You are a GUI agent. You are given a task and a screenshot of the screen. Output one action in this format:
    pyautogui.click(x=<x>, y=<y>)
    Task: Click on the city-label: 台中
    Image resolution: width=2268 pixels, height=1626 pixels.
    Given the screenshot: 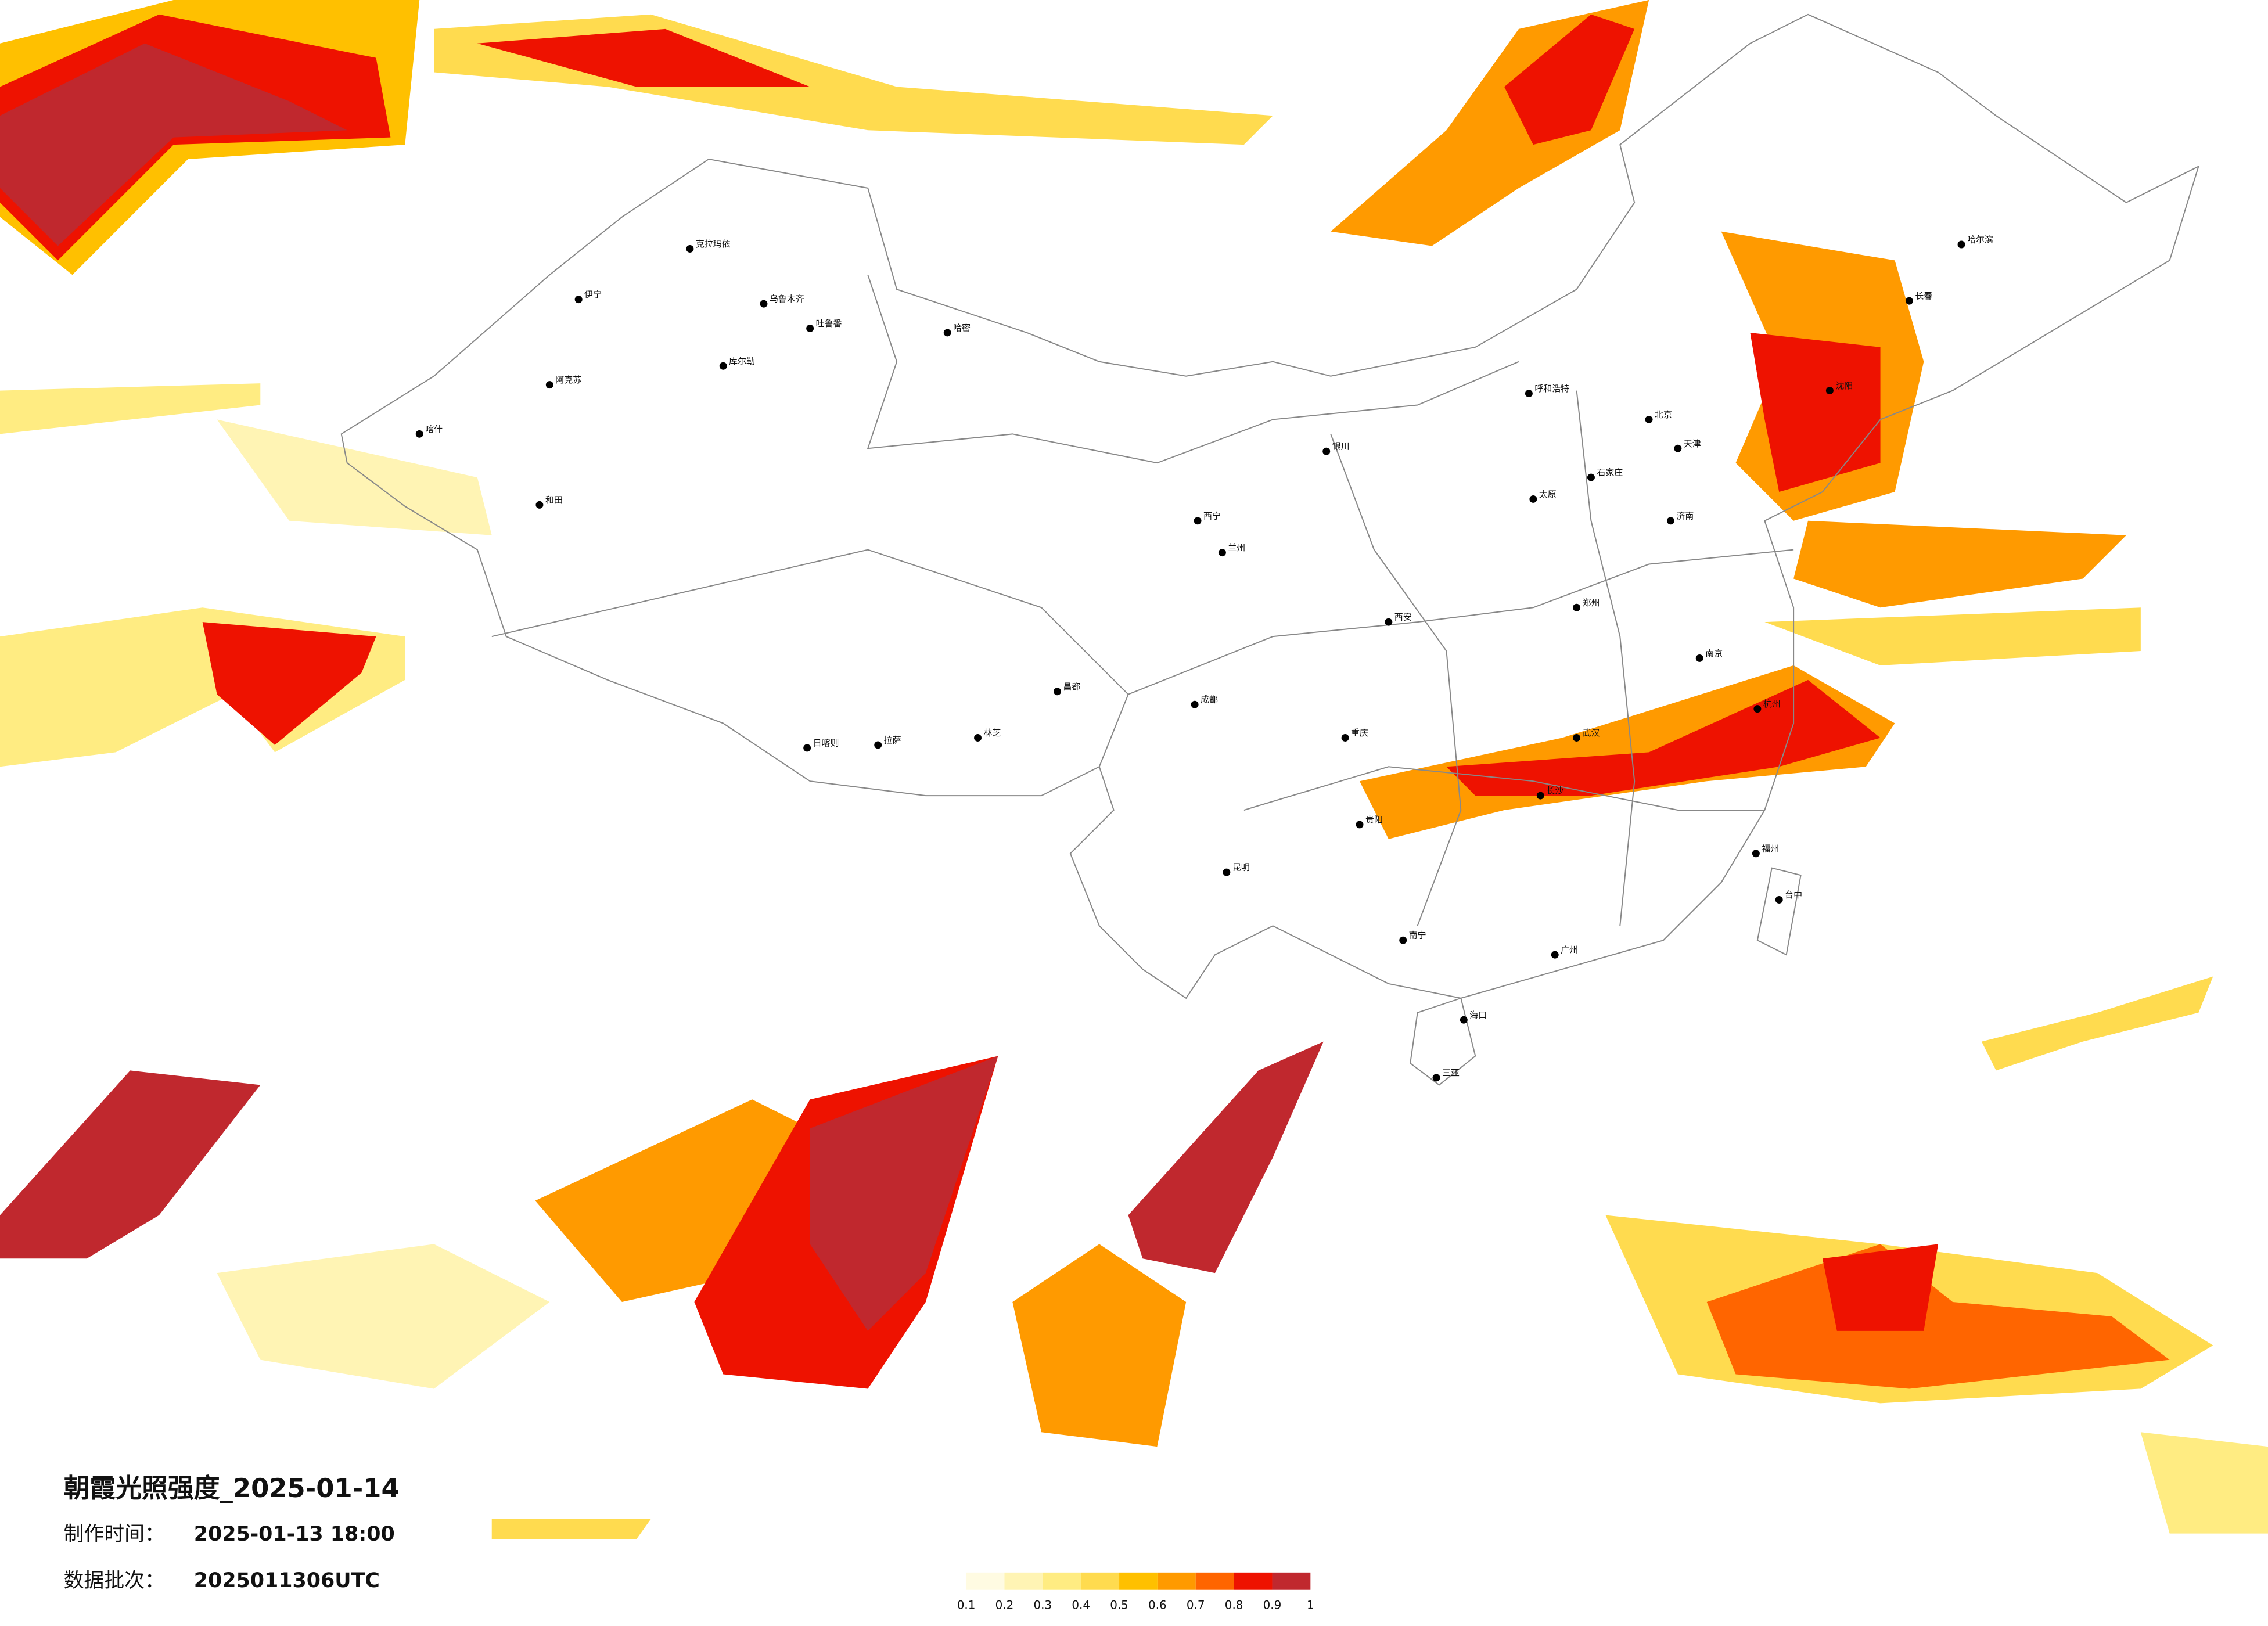 What is the action you would take?
    pyautogui.click(x=1793, y=895)
    